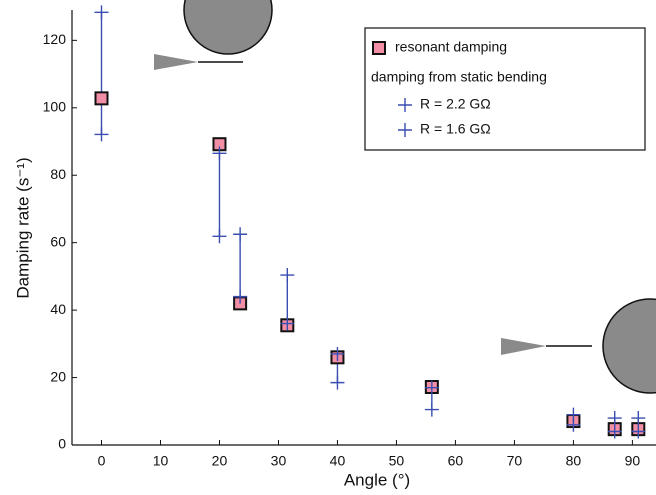 This screenshot has height=495, width=656. I want to click on y-tick-label: 100, so click(55, 106).